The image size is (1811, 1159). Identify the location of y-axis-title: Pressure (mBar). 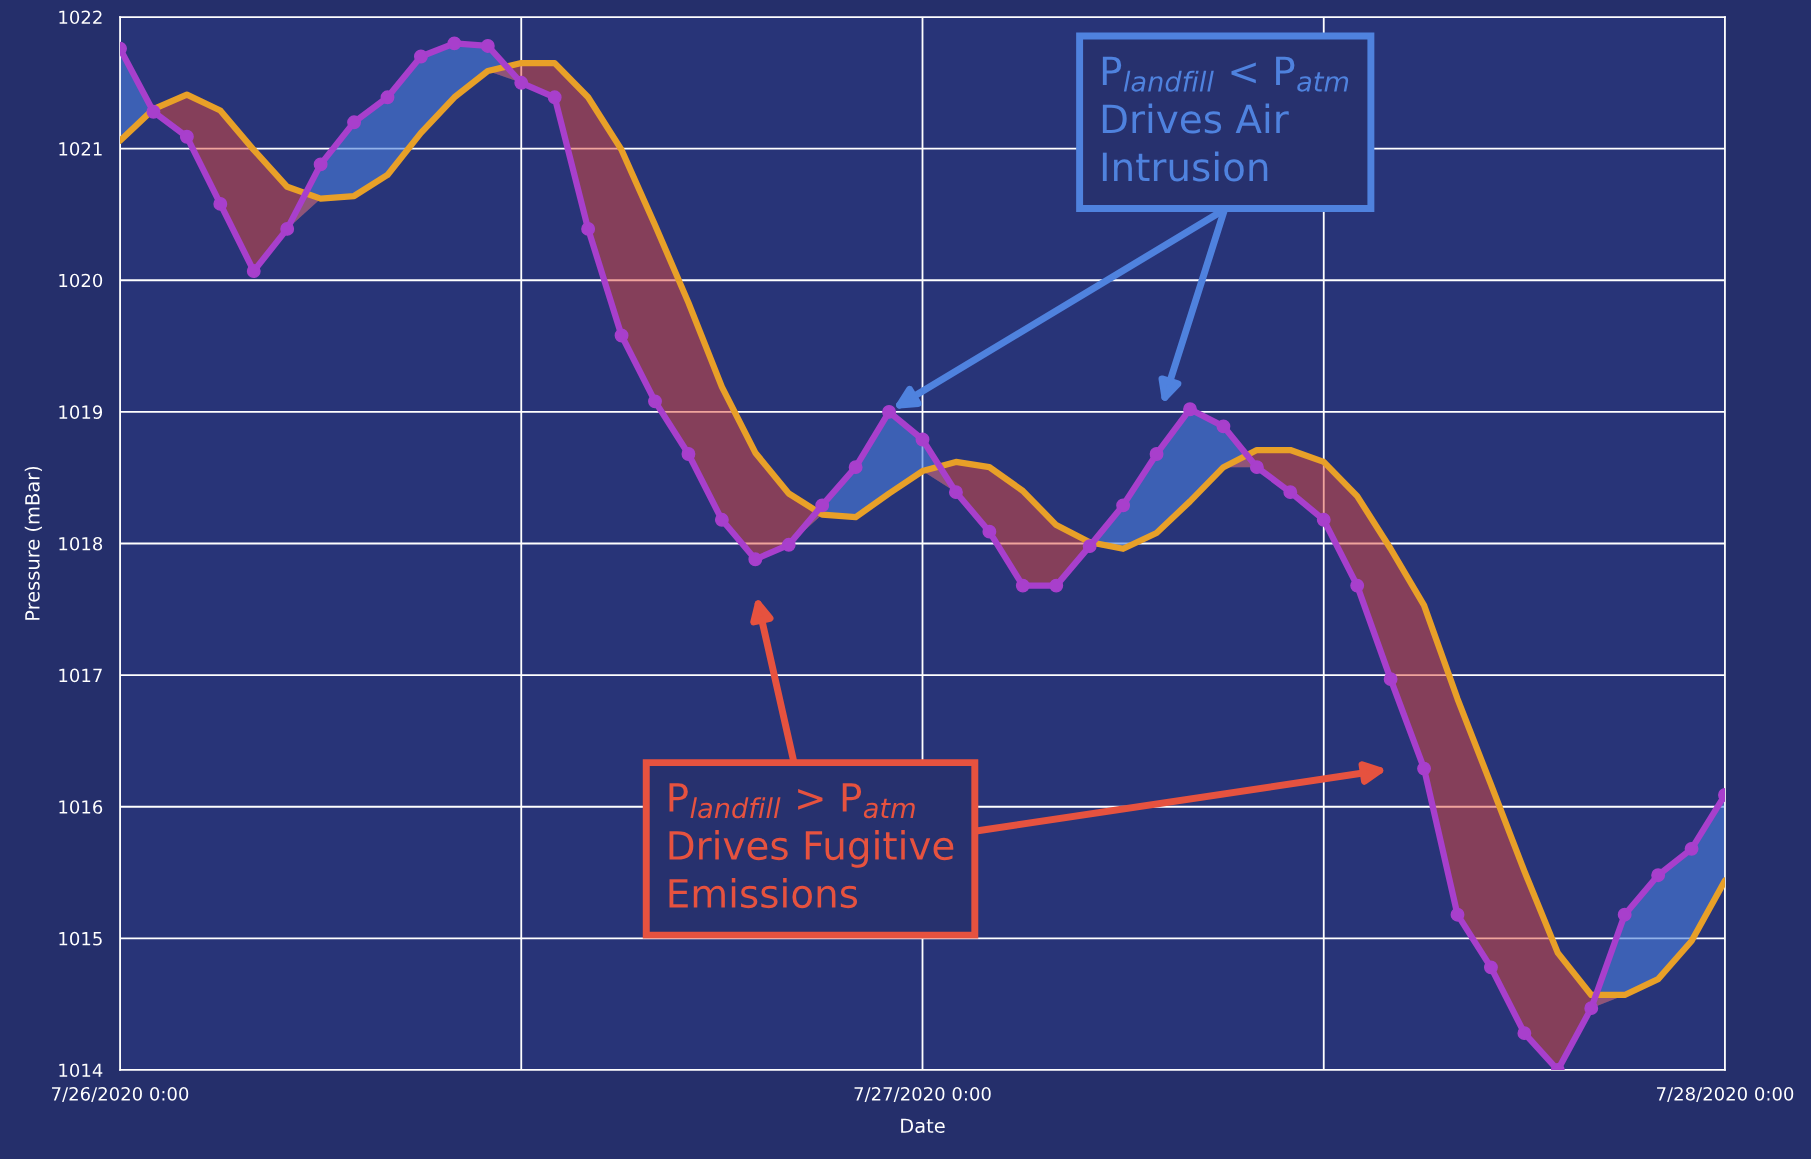
(33, 543).